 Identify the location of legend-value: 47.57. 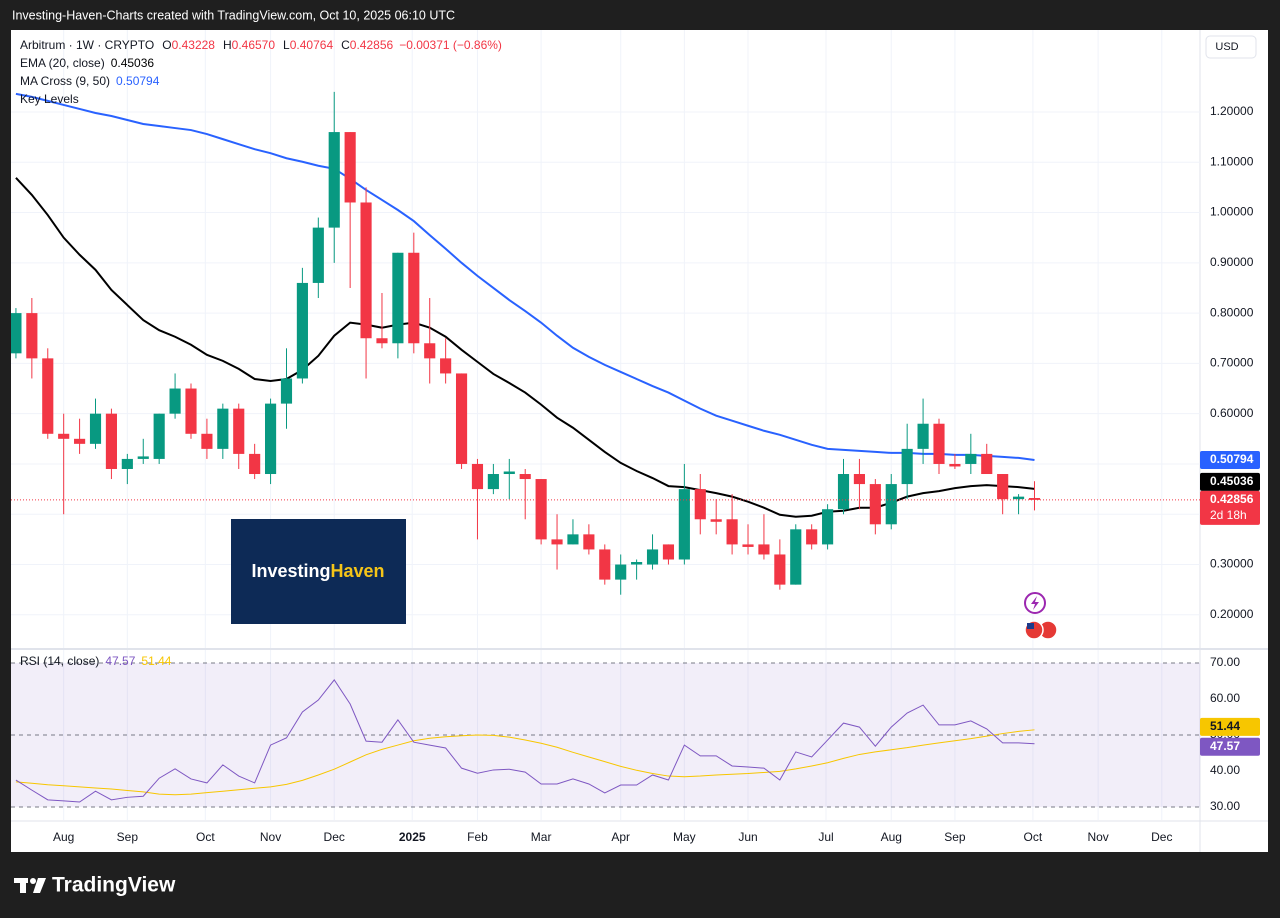
(120, 661).